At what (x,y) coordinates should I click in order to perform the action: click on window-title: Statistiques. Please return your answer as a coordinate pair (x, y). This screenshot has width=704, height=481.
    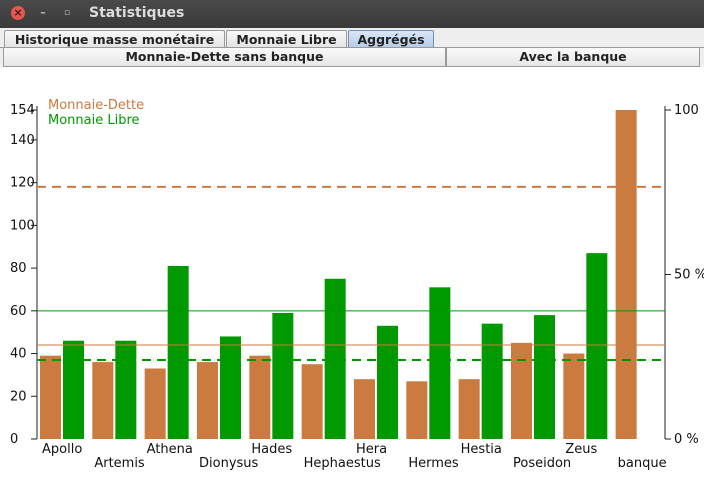
    Looking at the image, I should click on (137, 13).